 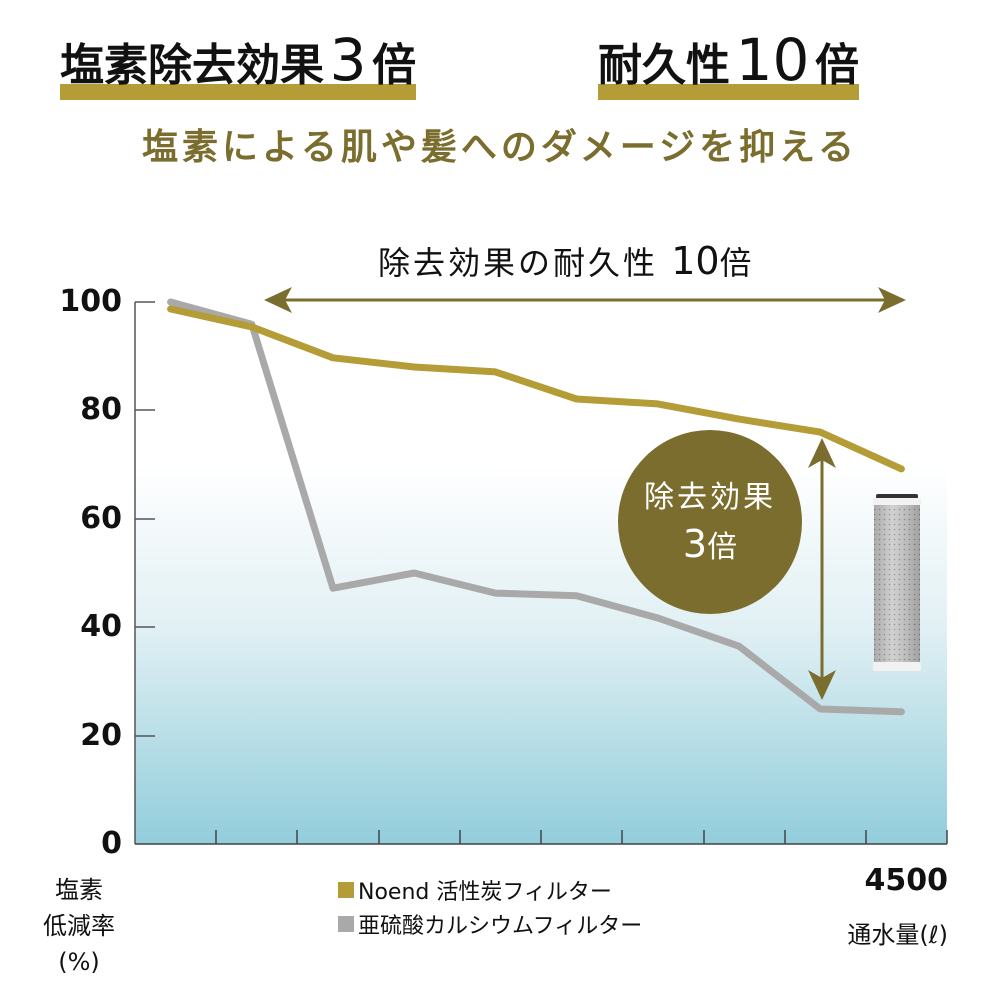 What do you see at coordinates (722, 547) in the screenshot?
I see `badge-unit: 倍` at bounding box center [722, 547].